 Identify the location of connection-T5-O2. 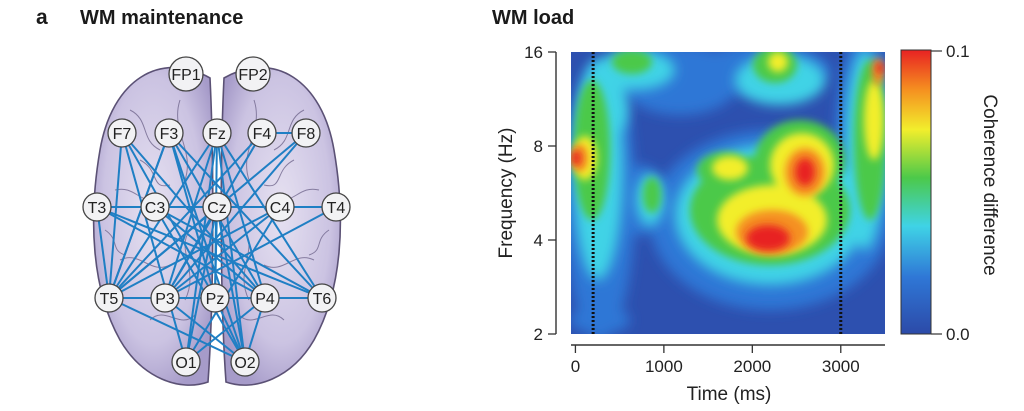
(177, 330).